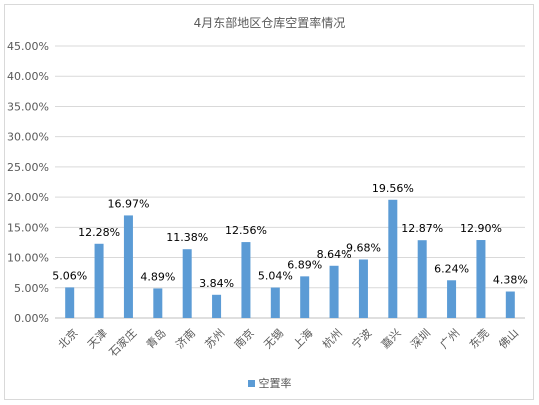 The height and width of the screenshot is (405, 539). I want to click on data-label: 9.68%, so click(363, 247).